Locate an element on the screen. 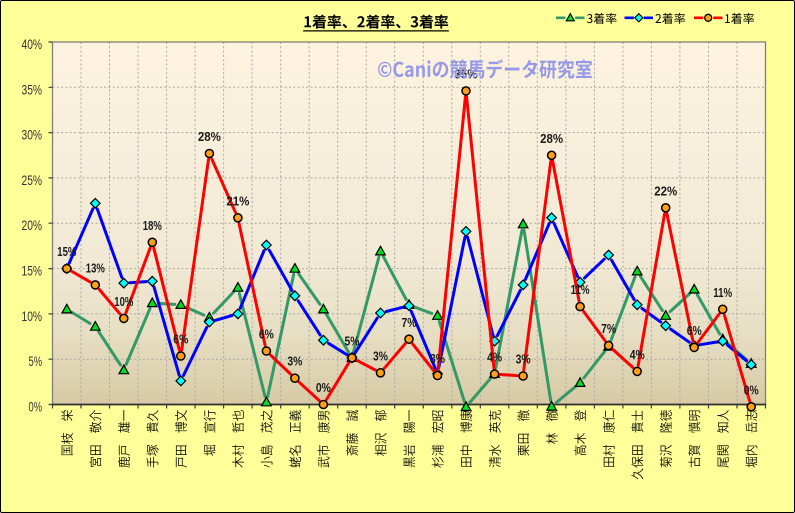  svg-text: 30% is located at coordinates (32, 135).